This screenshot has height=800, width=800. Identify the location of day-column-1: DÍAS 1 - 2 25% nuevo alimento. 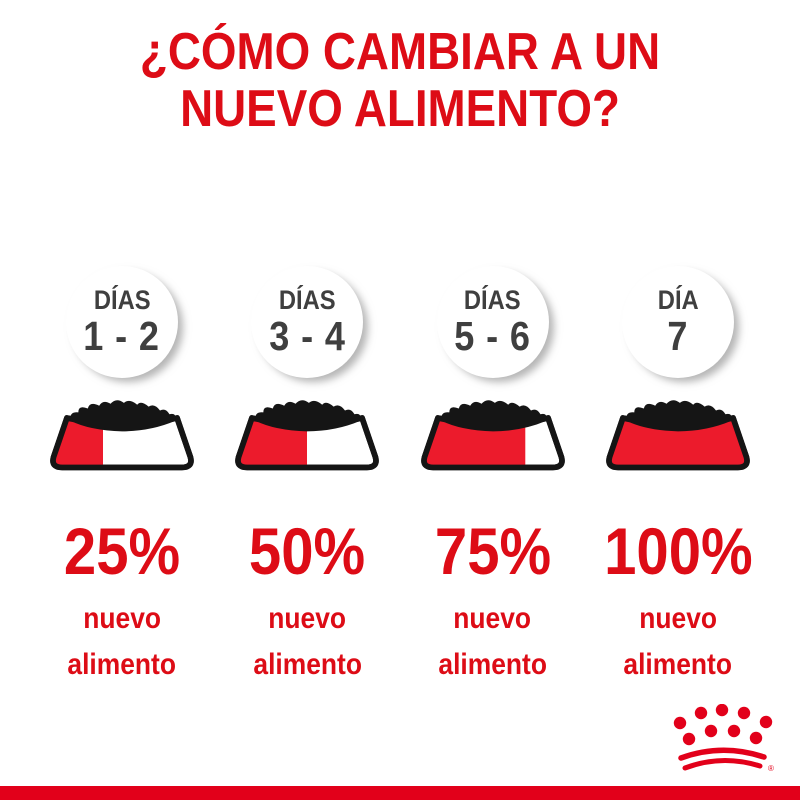
(122, 473).